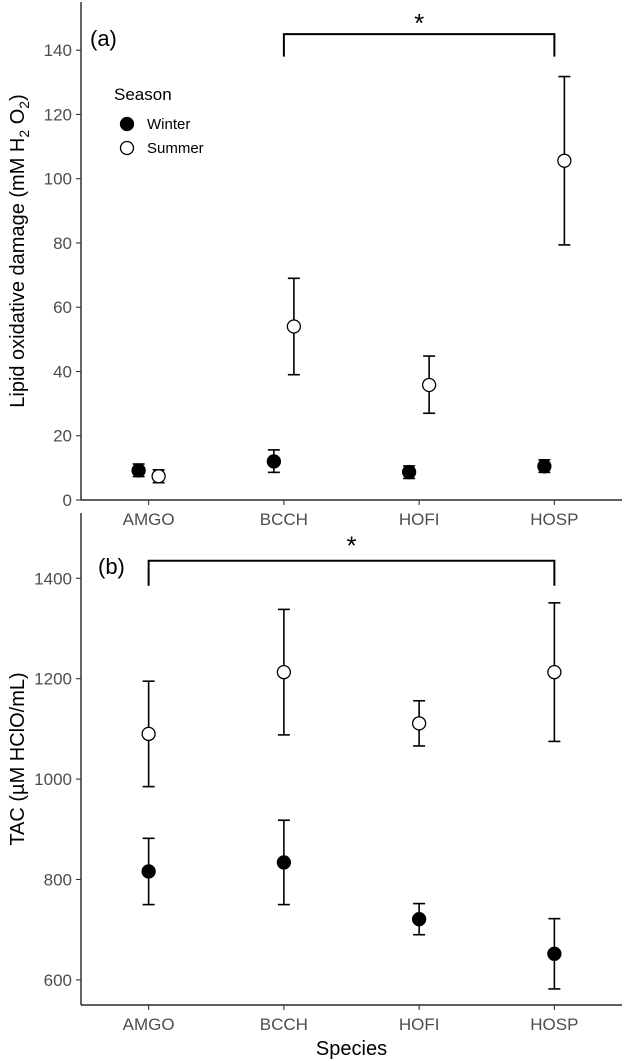 The image size is (630, 1061). What do you see at coordinates (351, 1049) in the screenshot?
I see `x-axis-title: Species` at bounding box center [351, 1049].